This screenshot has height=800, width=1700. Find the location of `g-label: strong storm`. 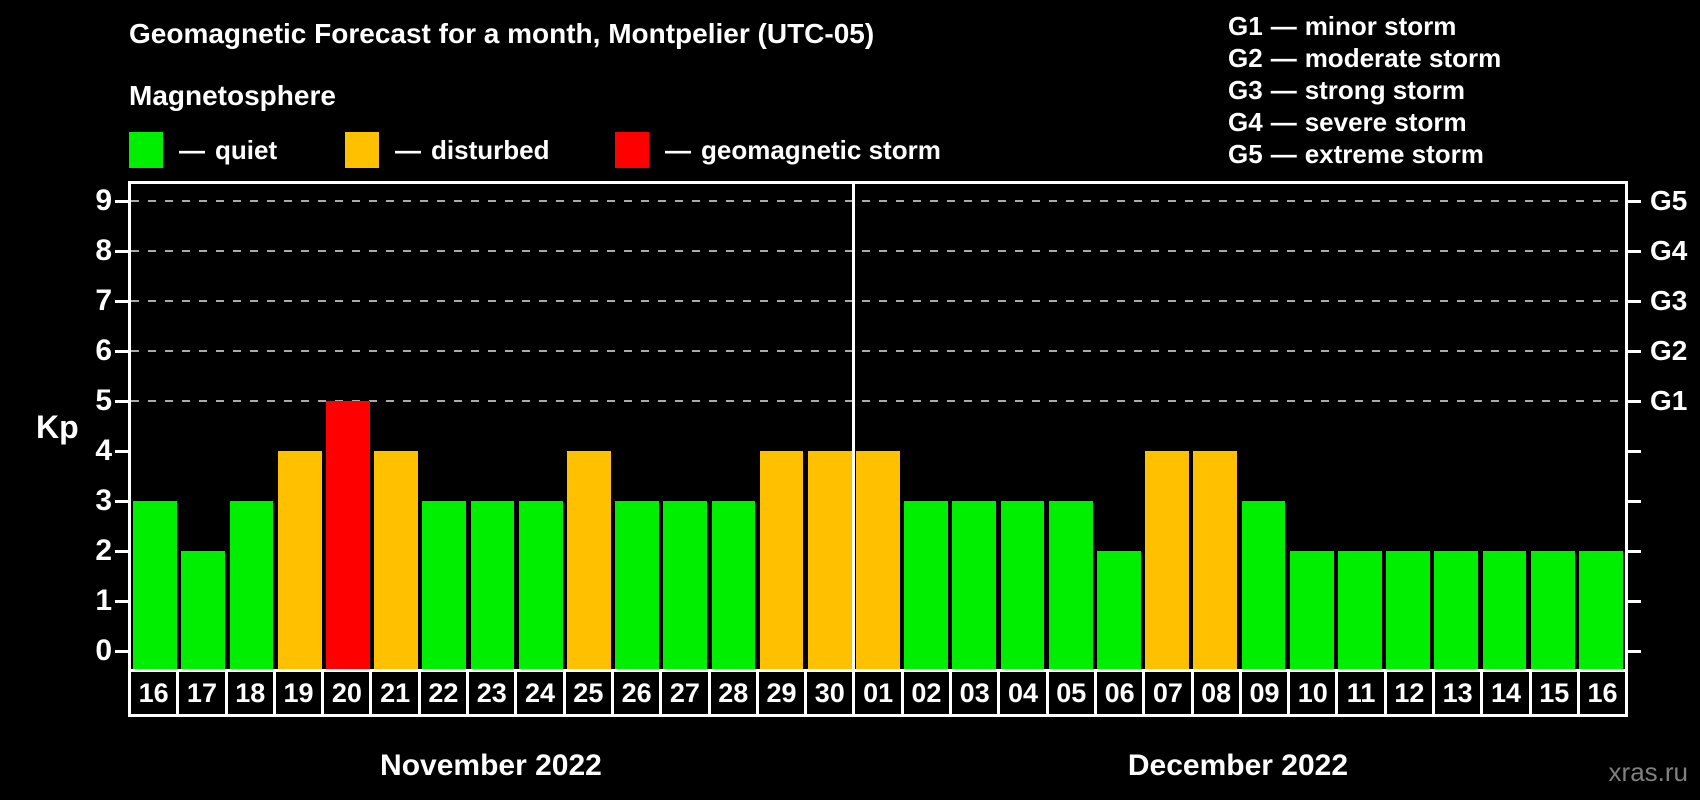

g-label: strong storm is located at coordinates (1385, 90).